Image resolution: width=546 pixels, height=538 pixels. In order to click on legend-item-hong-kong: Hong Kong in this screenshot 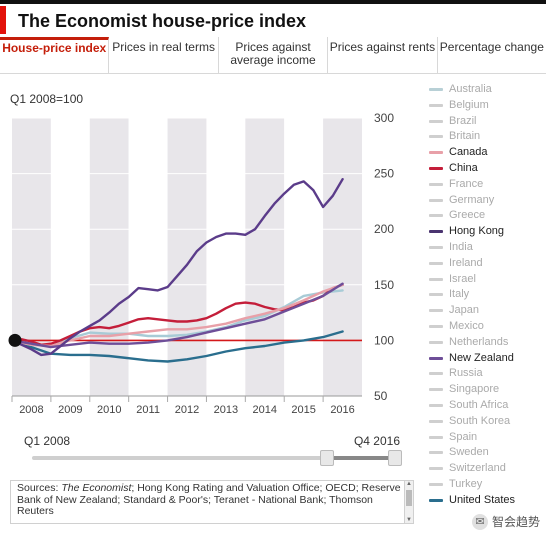, I will do `click(484, 232)`.